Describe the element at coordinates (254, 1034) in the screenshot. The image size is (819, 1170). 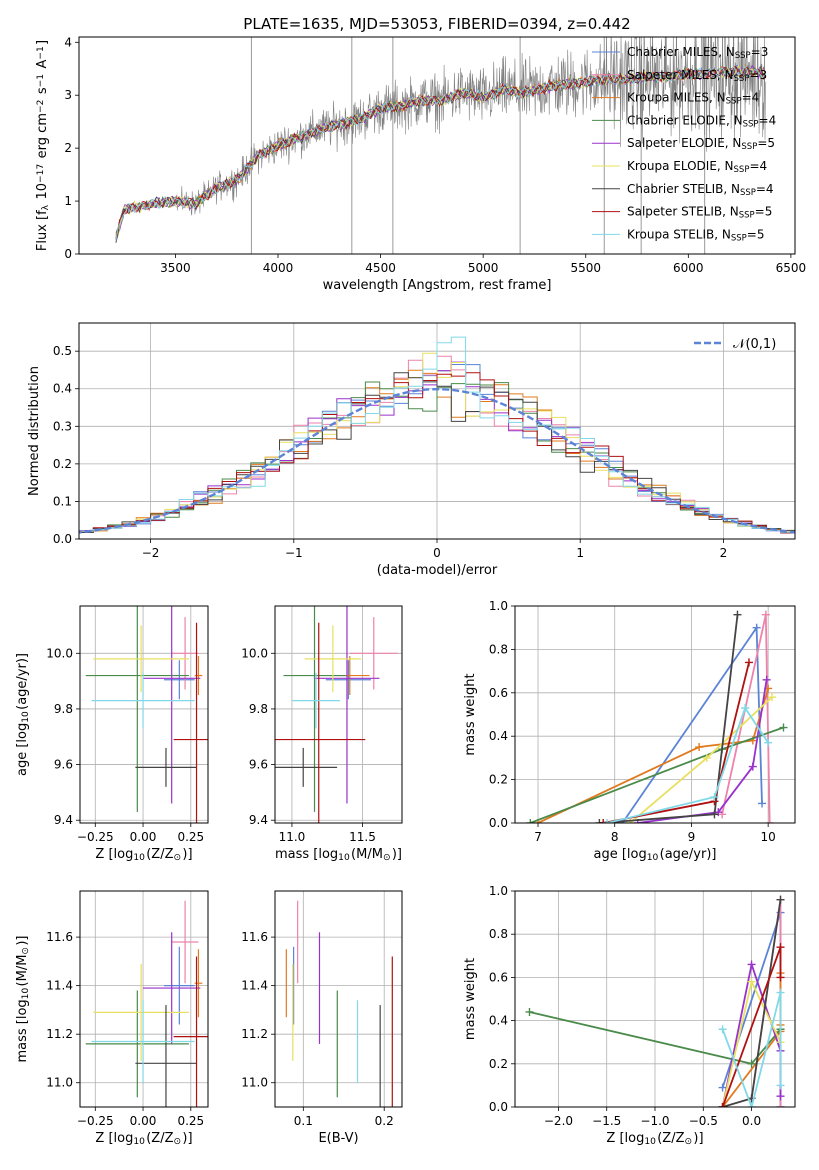
I see `y-tick-label: 11.2` at that location.